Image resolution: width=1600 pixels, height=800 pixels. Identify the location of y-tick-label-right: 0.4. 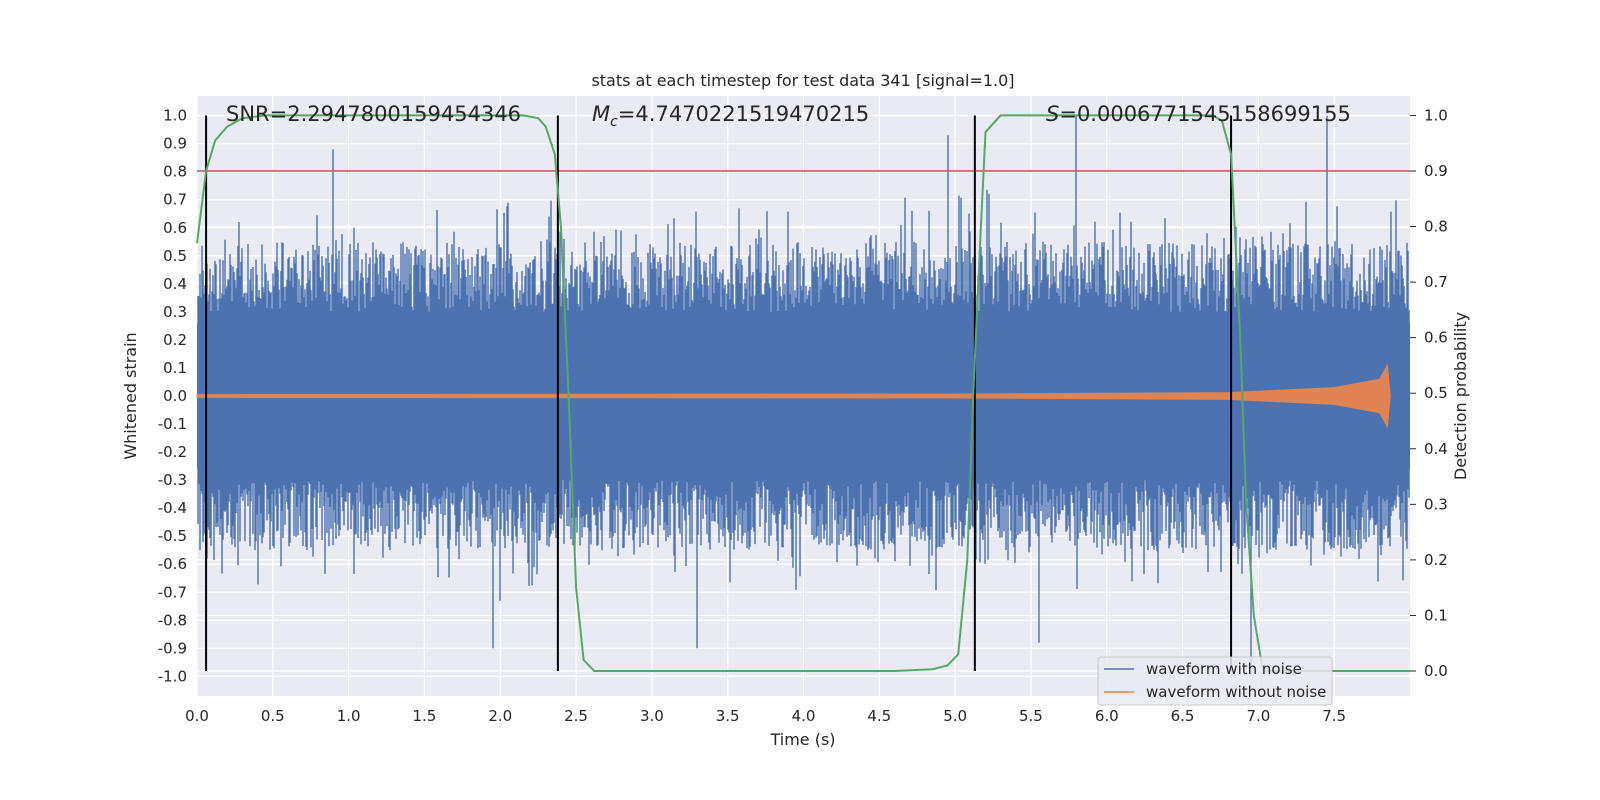
(1436, 449).